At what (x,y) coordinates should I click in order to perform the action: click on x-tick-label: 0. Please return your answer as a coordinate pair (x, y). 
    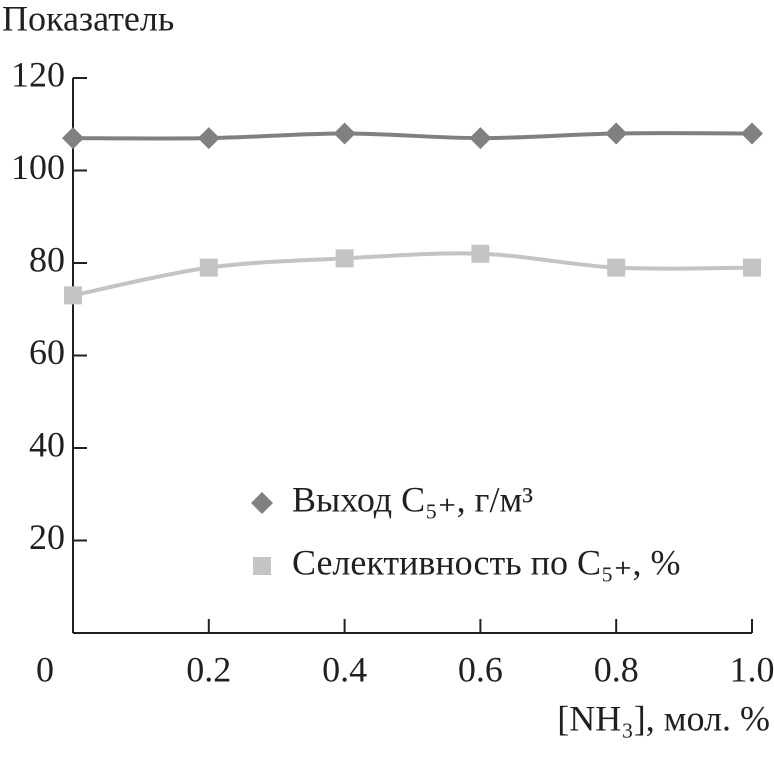
    Looking at the image, I should click on (45, 669).